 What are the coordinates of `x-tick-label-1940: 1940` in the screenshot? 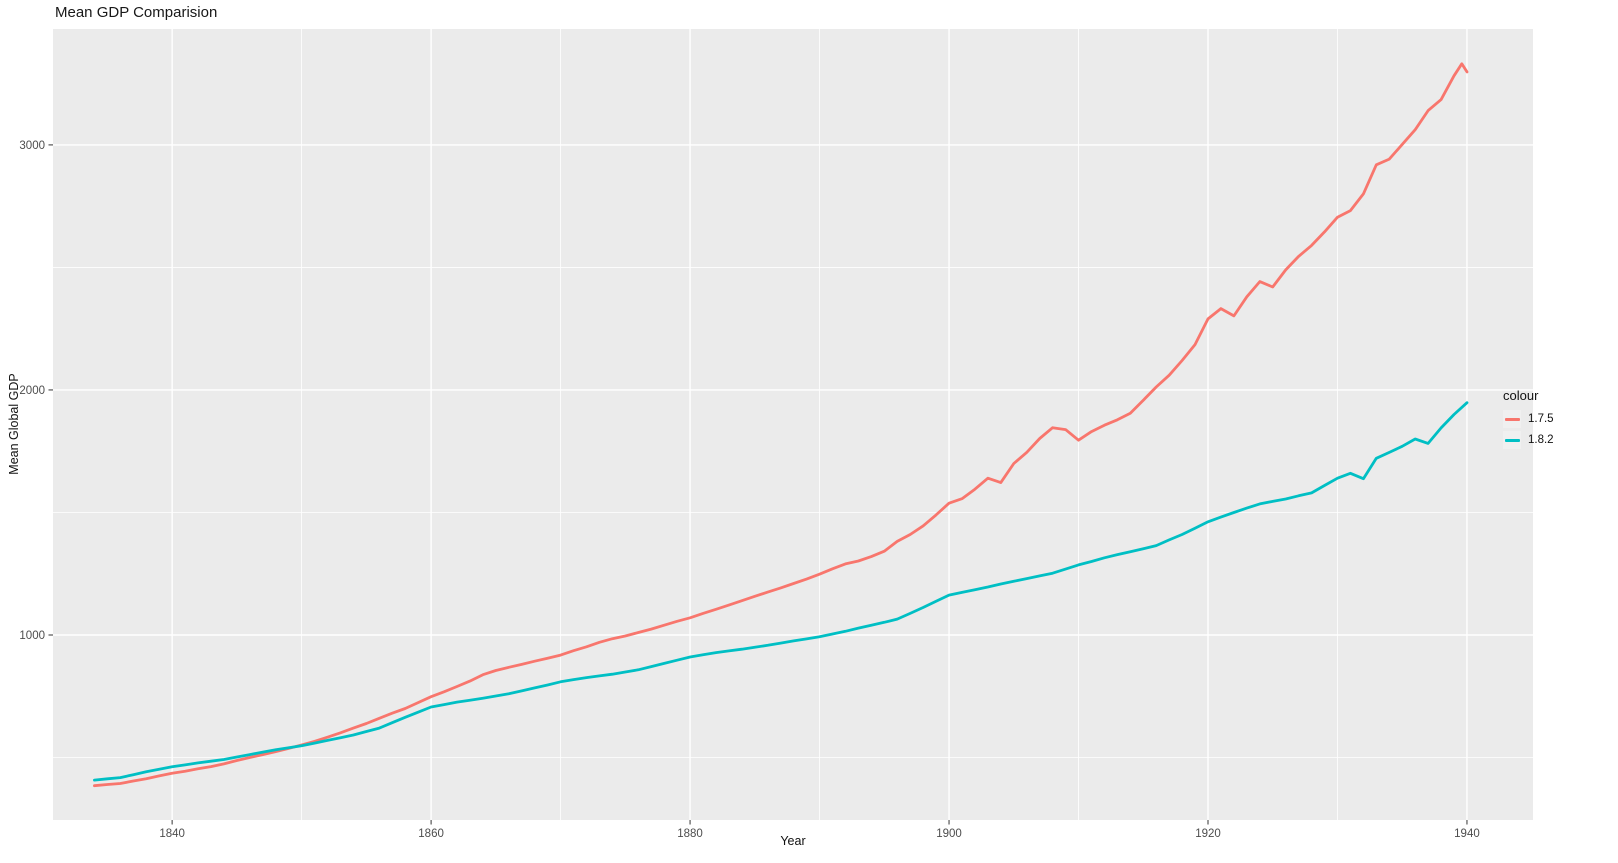 It's located at (1467, 834).